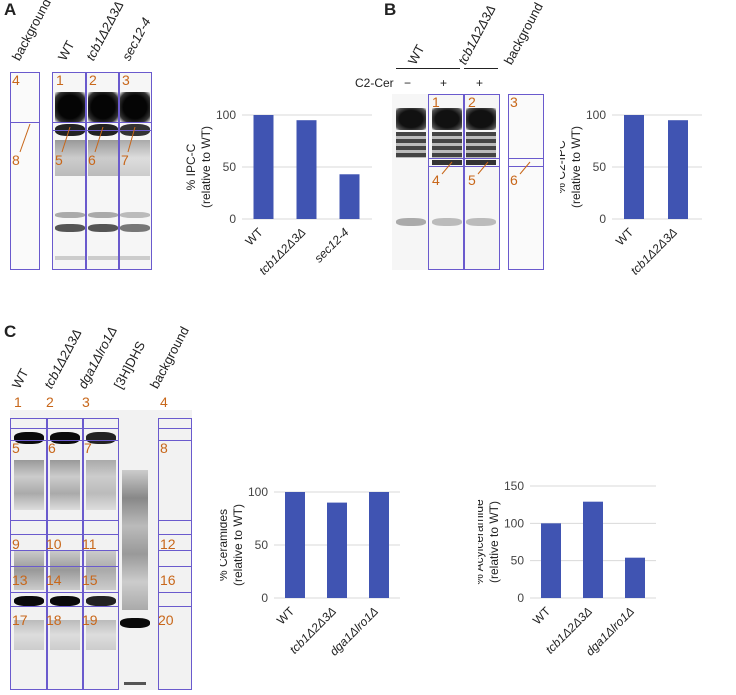 This screenshot has width=736, height=695. I want to click on tlc-gel-background-strip-a, so click(25, 171).